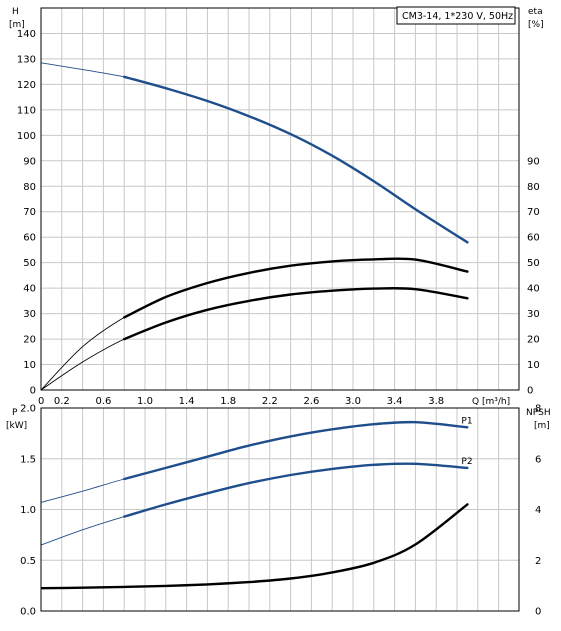  I want to click on power-axis-label: P, so click(15, 413).